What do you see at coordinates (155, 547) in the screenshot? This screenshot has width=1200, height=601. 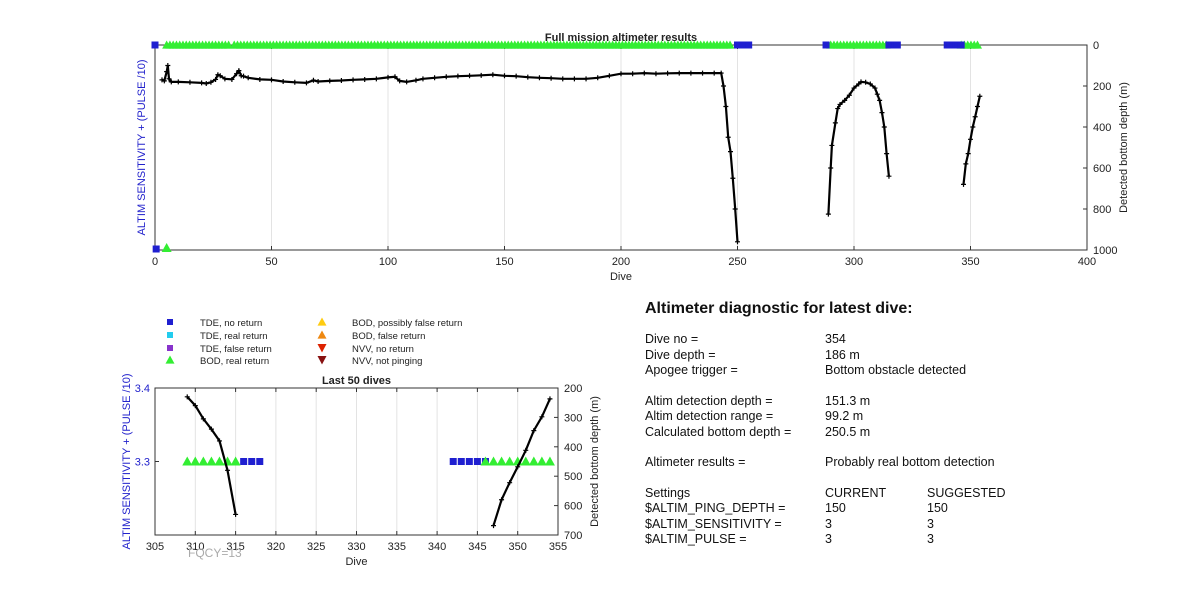 I see `x-tick-label: 305` at bounding box center [155, 547].